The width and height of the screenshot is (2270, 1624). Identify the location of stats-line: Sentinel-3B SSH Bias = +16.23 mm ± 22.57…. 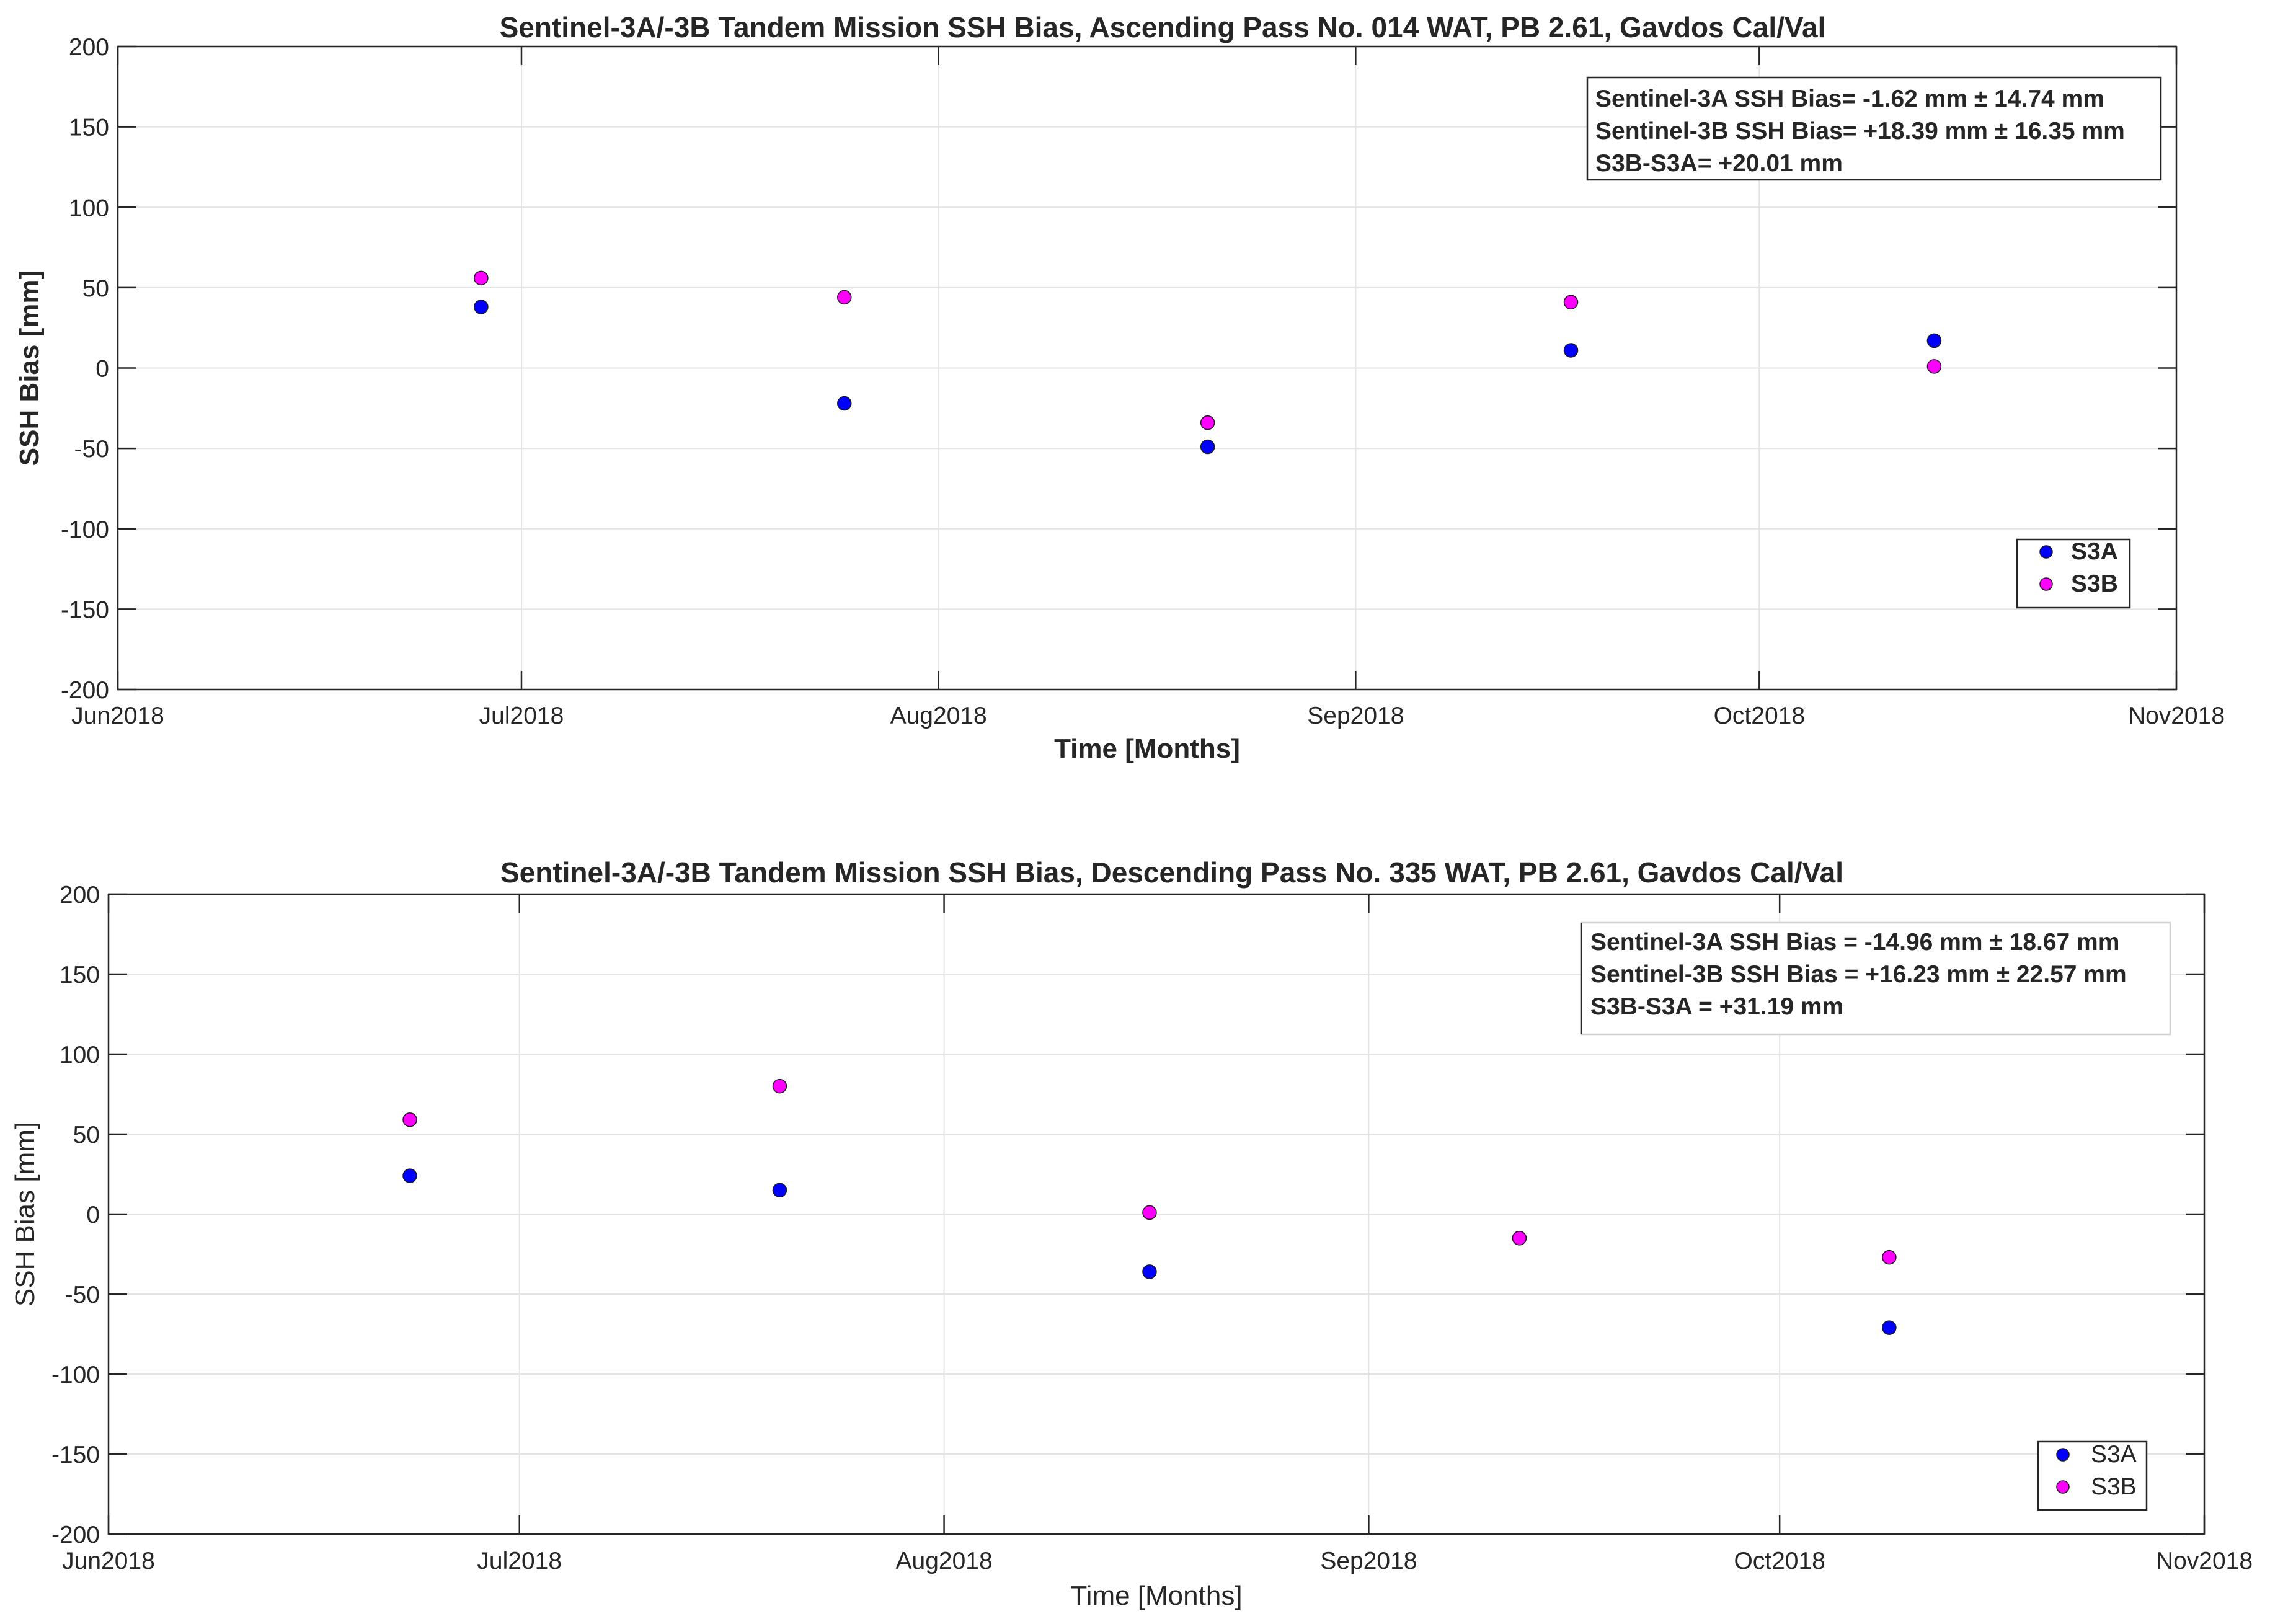
(1858, 974).